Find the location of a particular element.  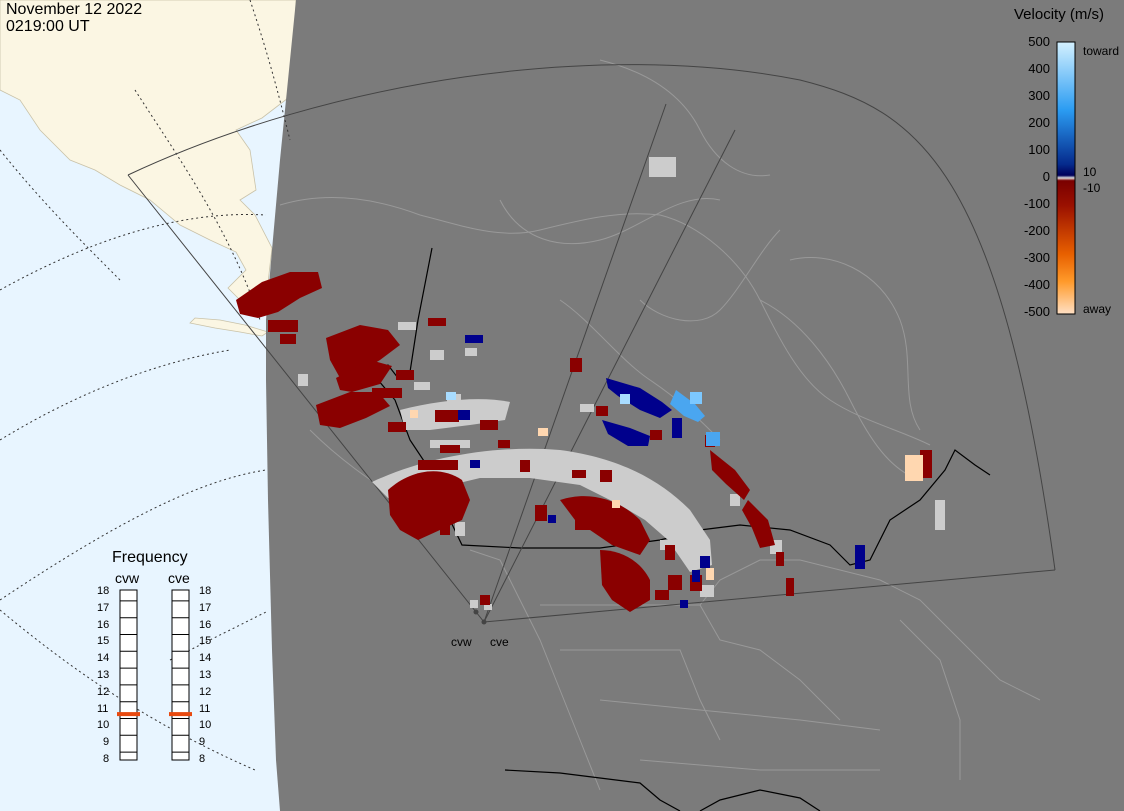

frequency-marker-cve is located at coordinates (180, 714).